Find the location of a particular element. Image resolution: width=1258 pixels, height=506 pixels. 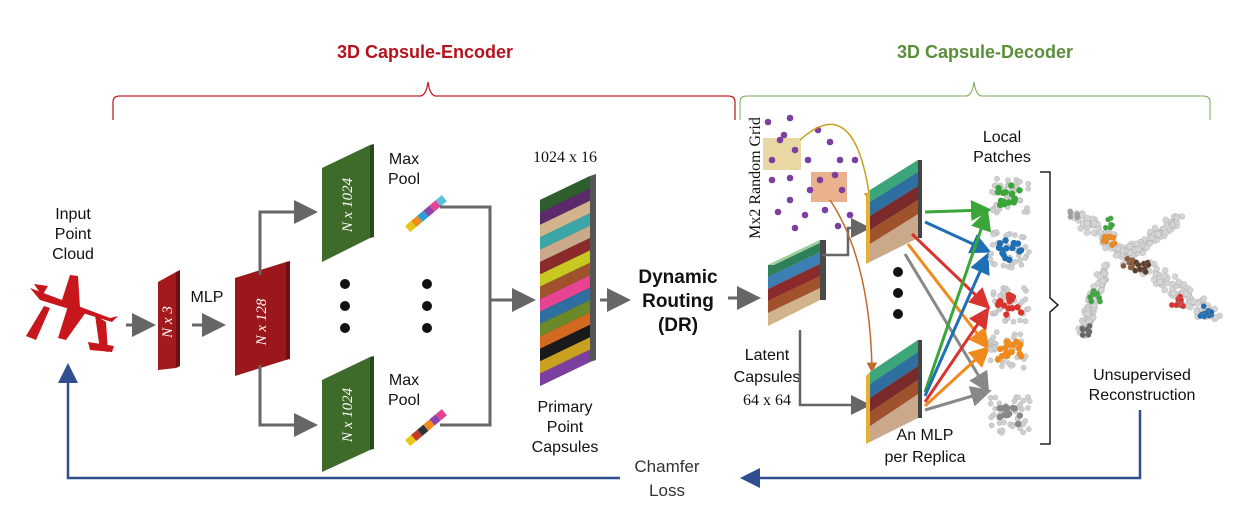

input-airplane is located at coordinates (72, 313).